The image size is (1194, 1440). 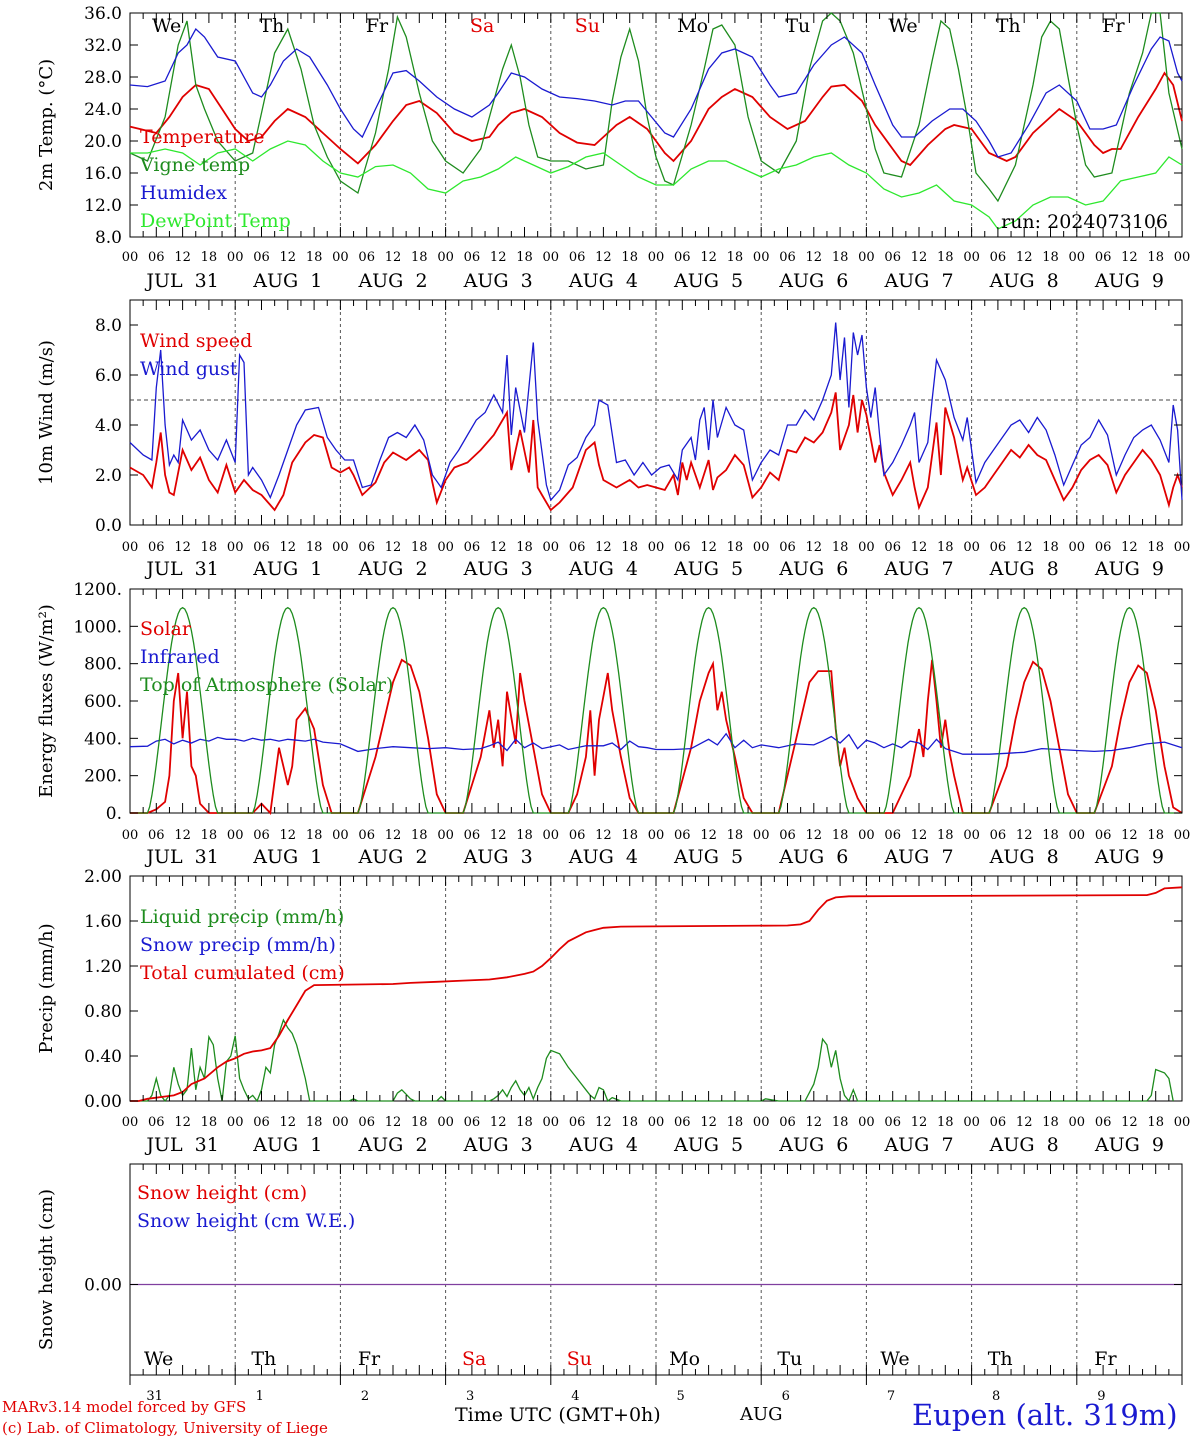 I want to click on y-tick-label: 20.0, so click(x=103, y=142).